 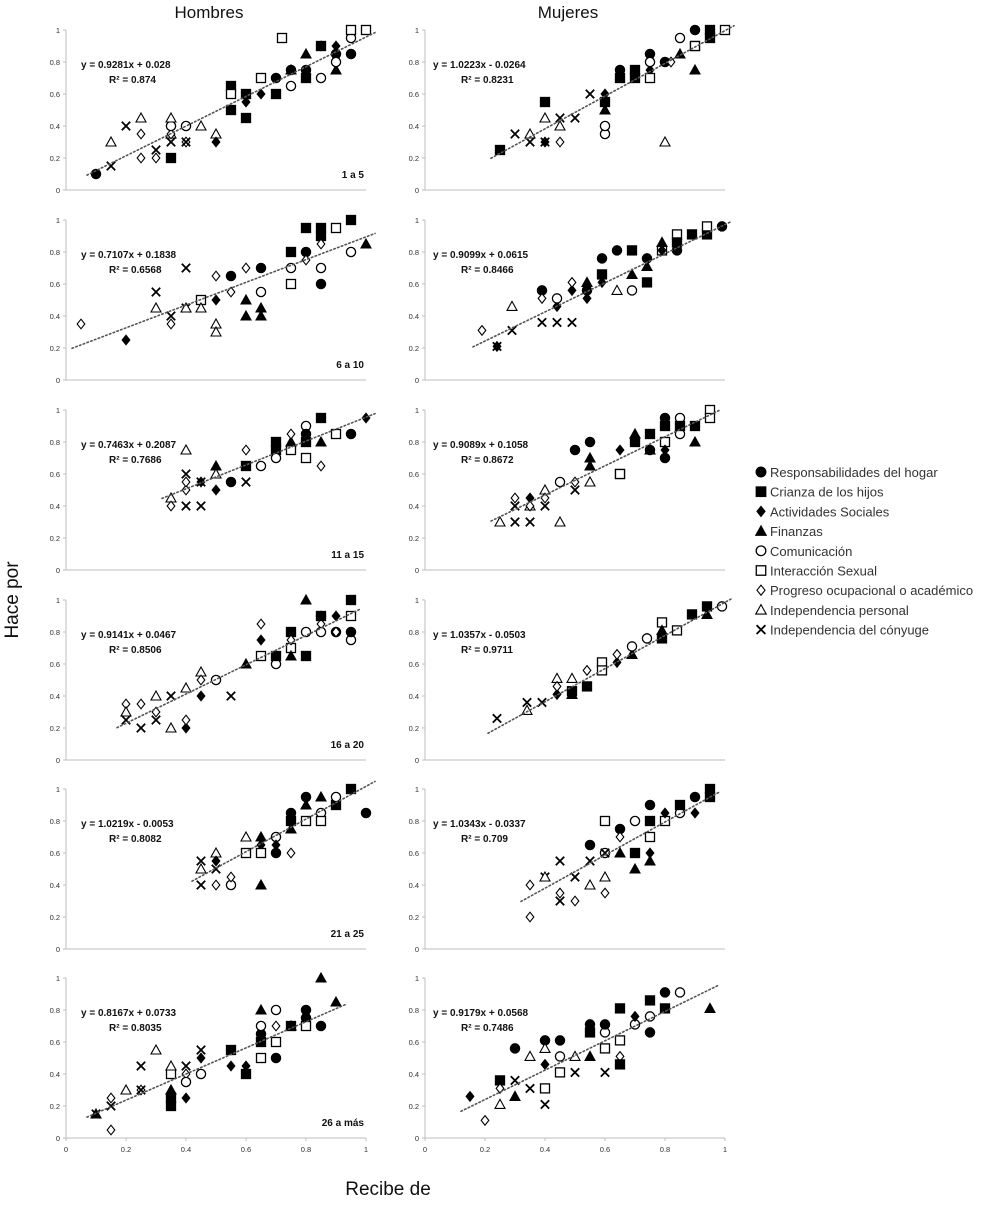 I want to click on filled-triangle-icon, so click(x=761, y=530).